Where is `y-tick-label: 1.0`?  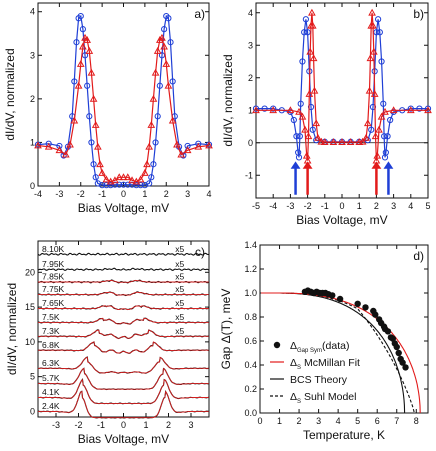 y-tick-label: 1.0 is located at coordinates (250, 293).